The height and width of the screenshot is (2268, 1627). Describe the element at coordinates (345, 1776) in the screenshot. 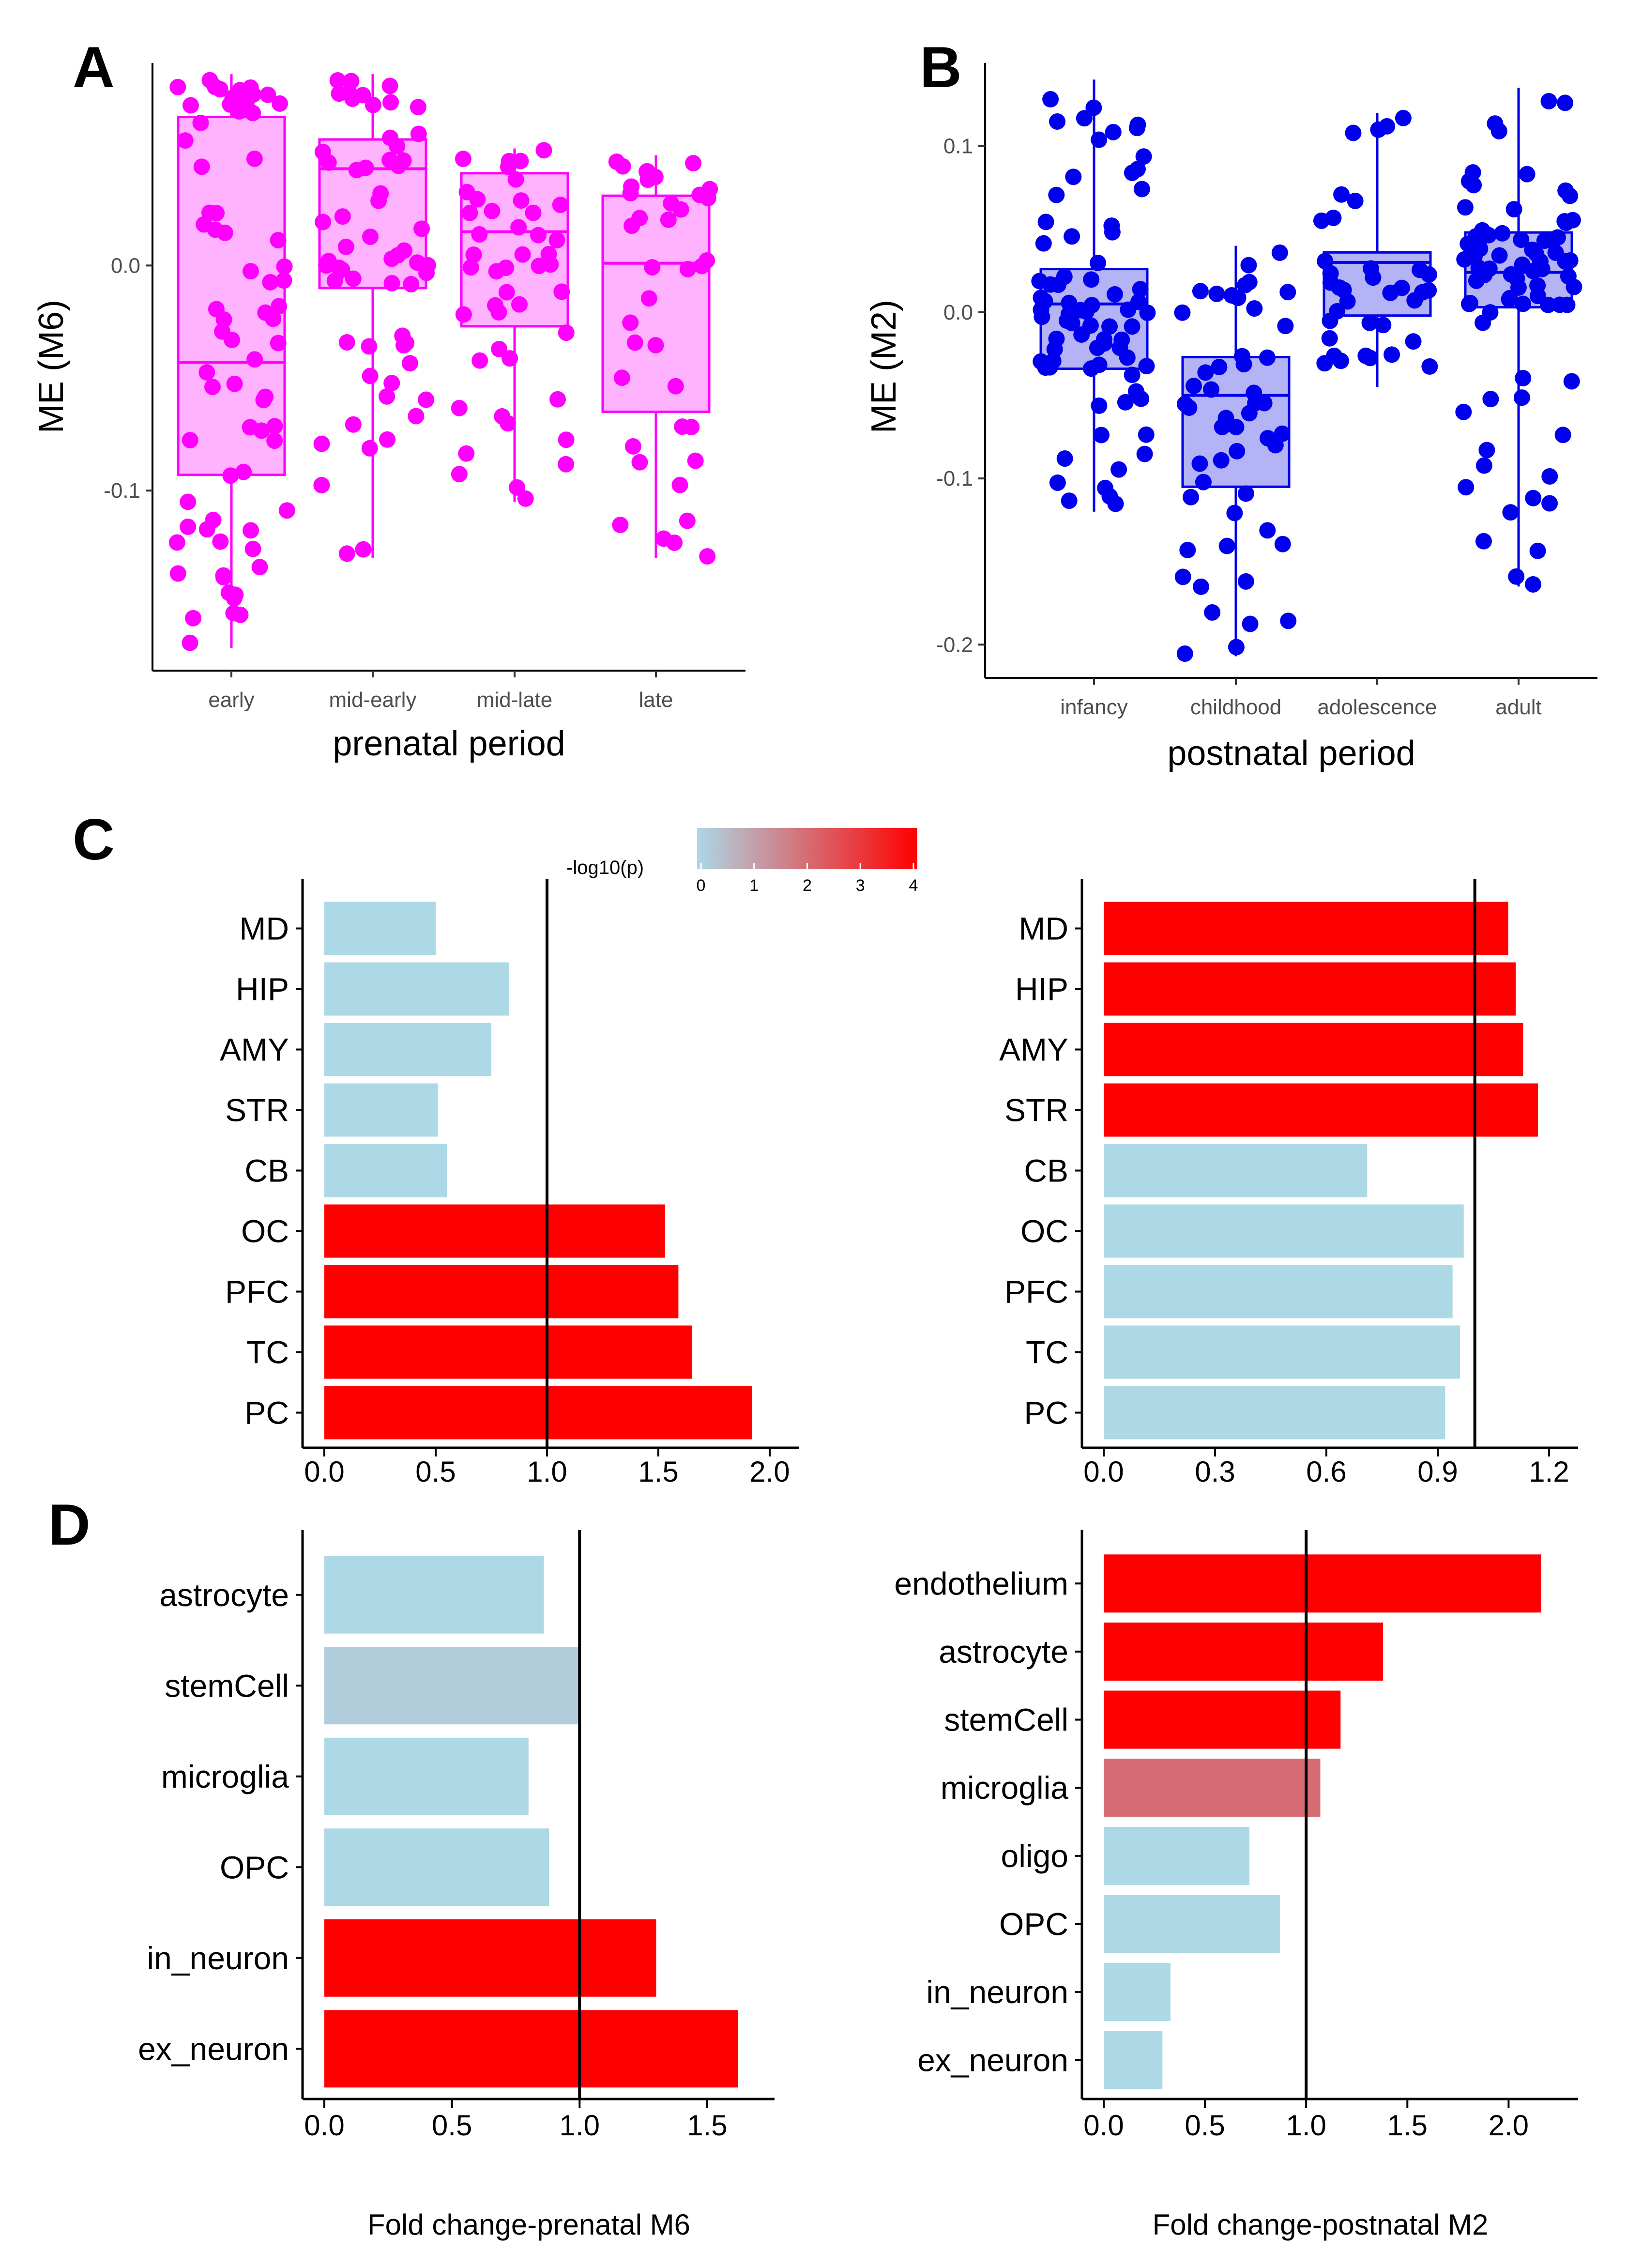

I see `bar-microglia: microglia` at that location.